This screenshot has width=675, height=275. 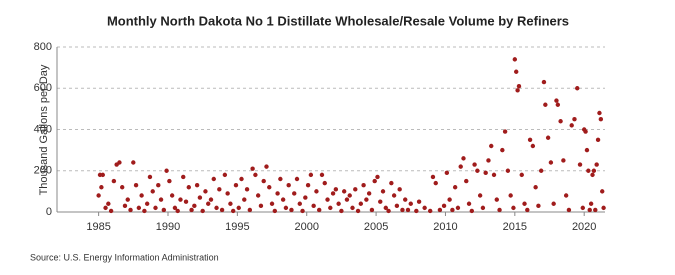 I want to click on y-tick-label: 0, so click(x=49, y=212).